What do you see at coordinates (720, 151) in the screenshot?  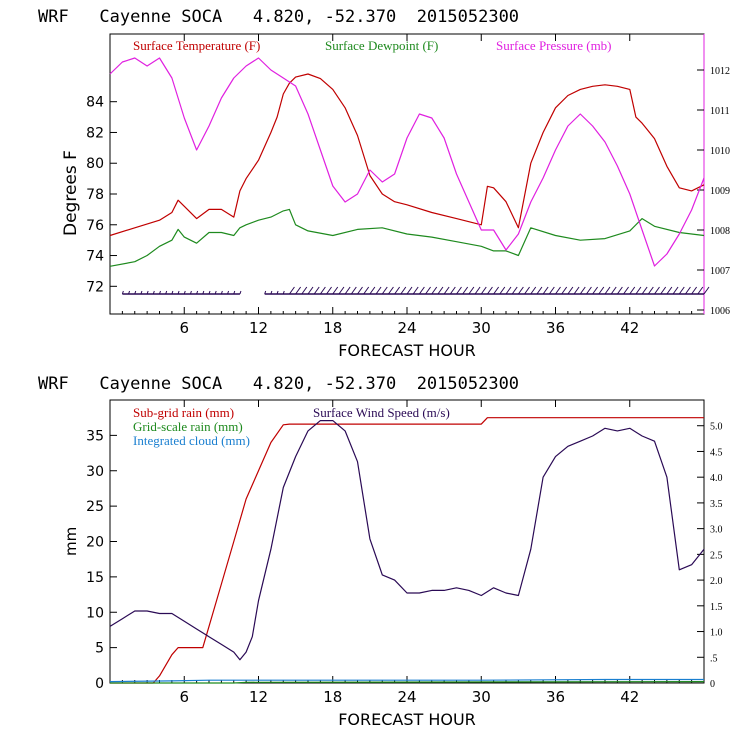 I see `top-y2-tick-label: 1010` at bounding box center [720, 151].